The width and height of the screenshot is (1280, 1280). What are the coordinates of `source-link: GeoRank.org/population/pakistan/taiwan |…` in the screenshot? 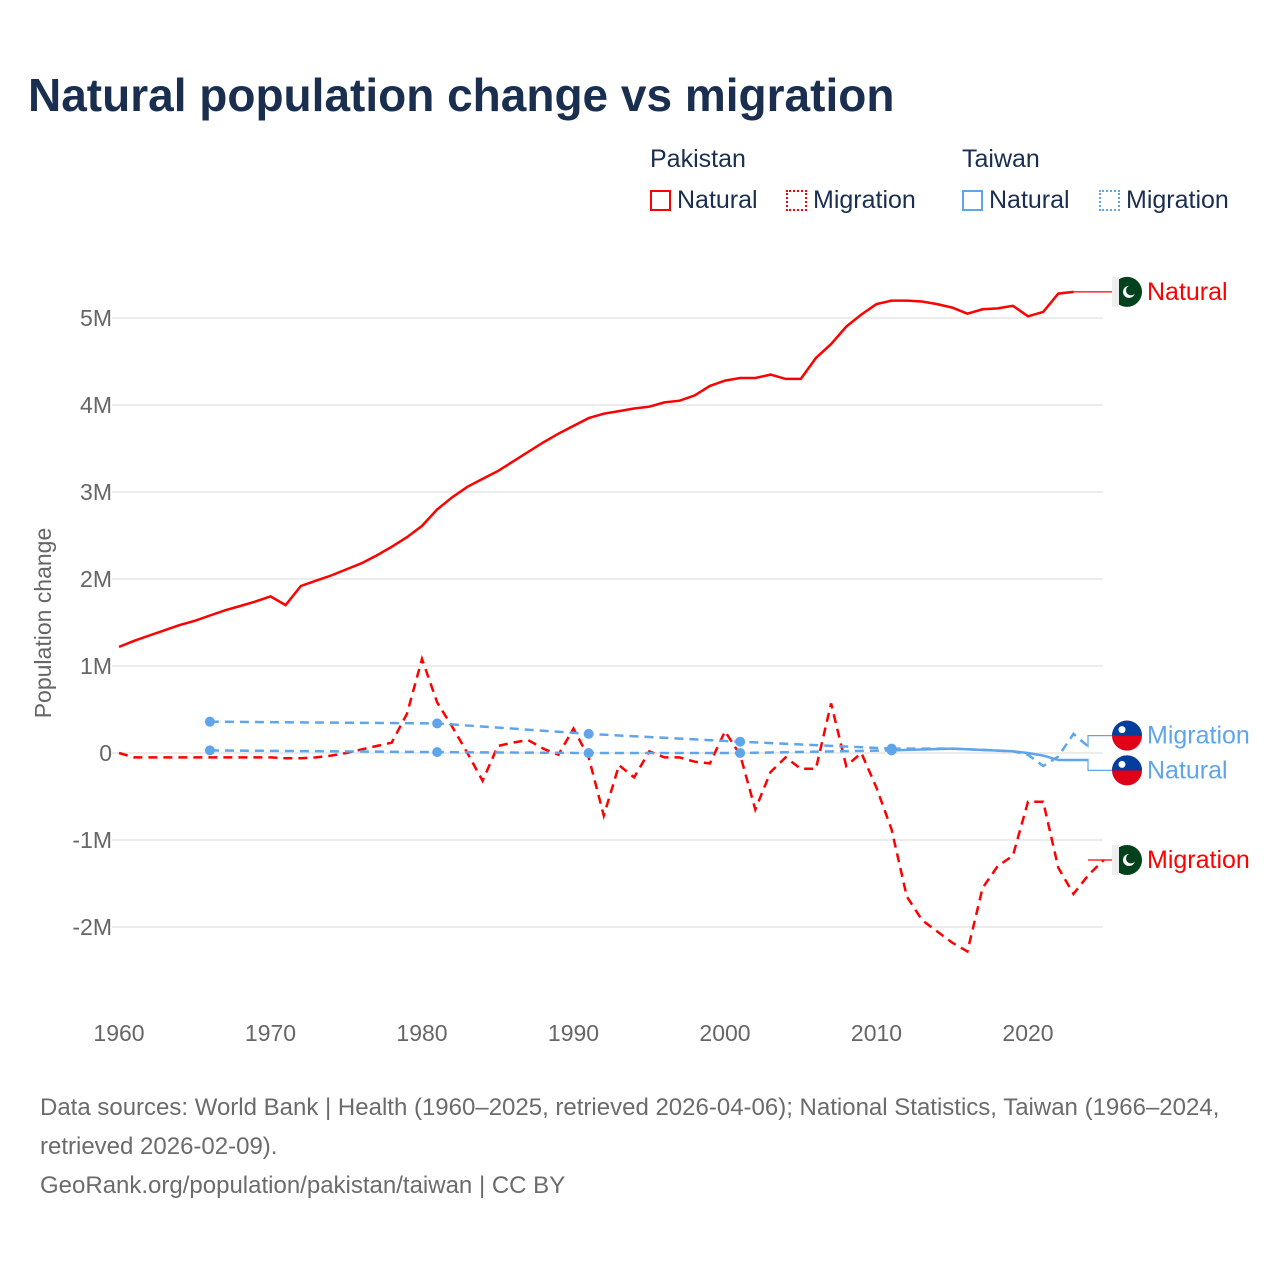 It's located at (303, 1185).